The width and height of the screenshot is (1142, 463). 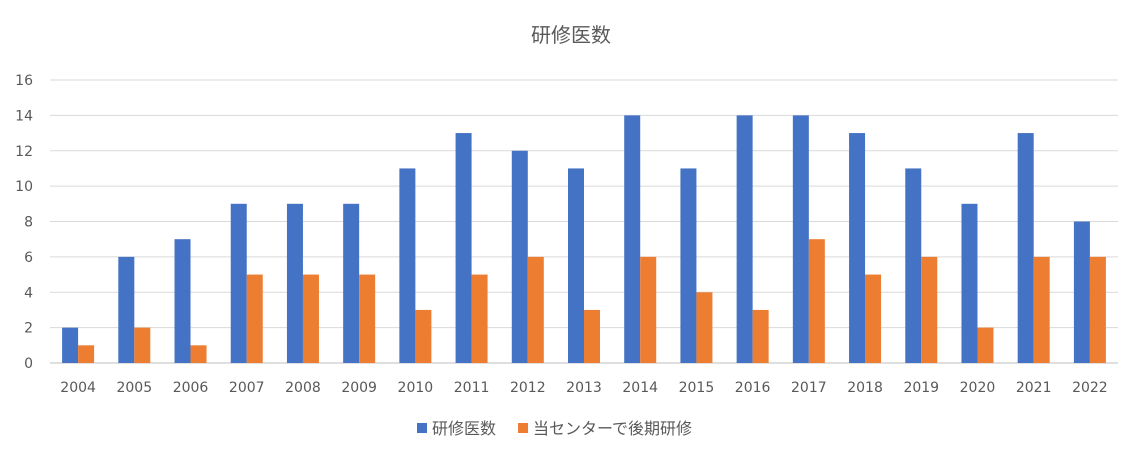 I want to click on x-tick-label: 2011, so click(x=472, y=388).